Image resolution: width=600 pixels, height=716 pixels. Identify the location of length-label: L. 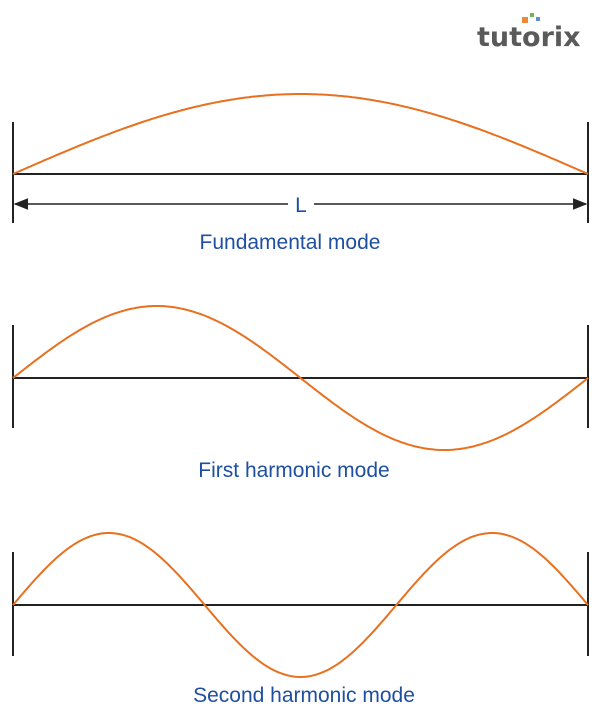
(301, 205).